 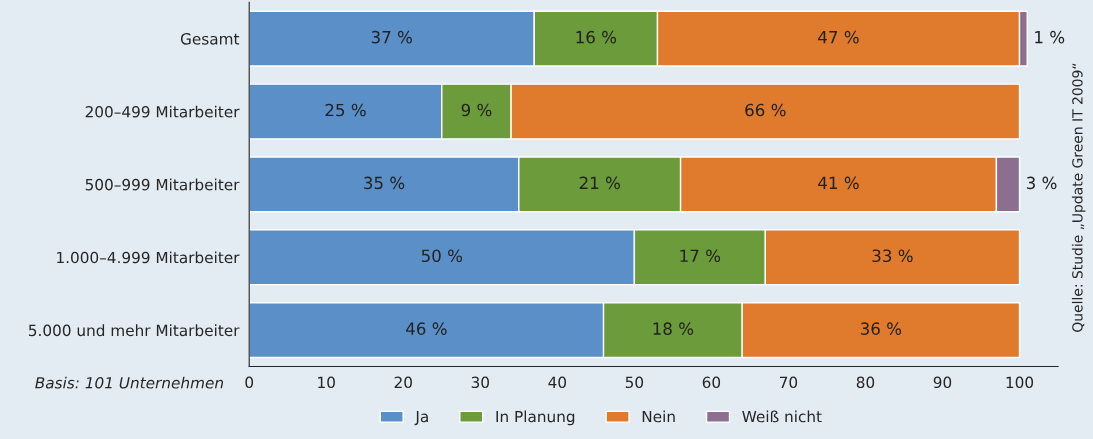 I want to click on x-tick-label: 30, so click(x=480, y=382).